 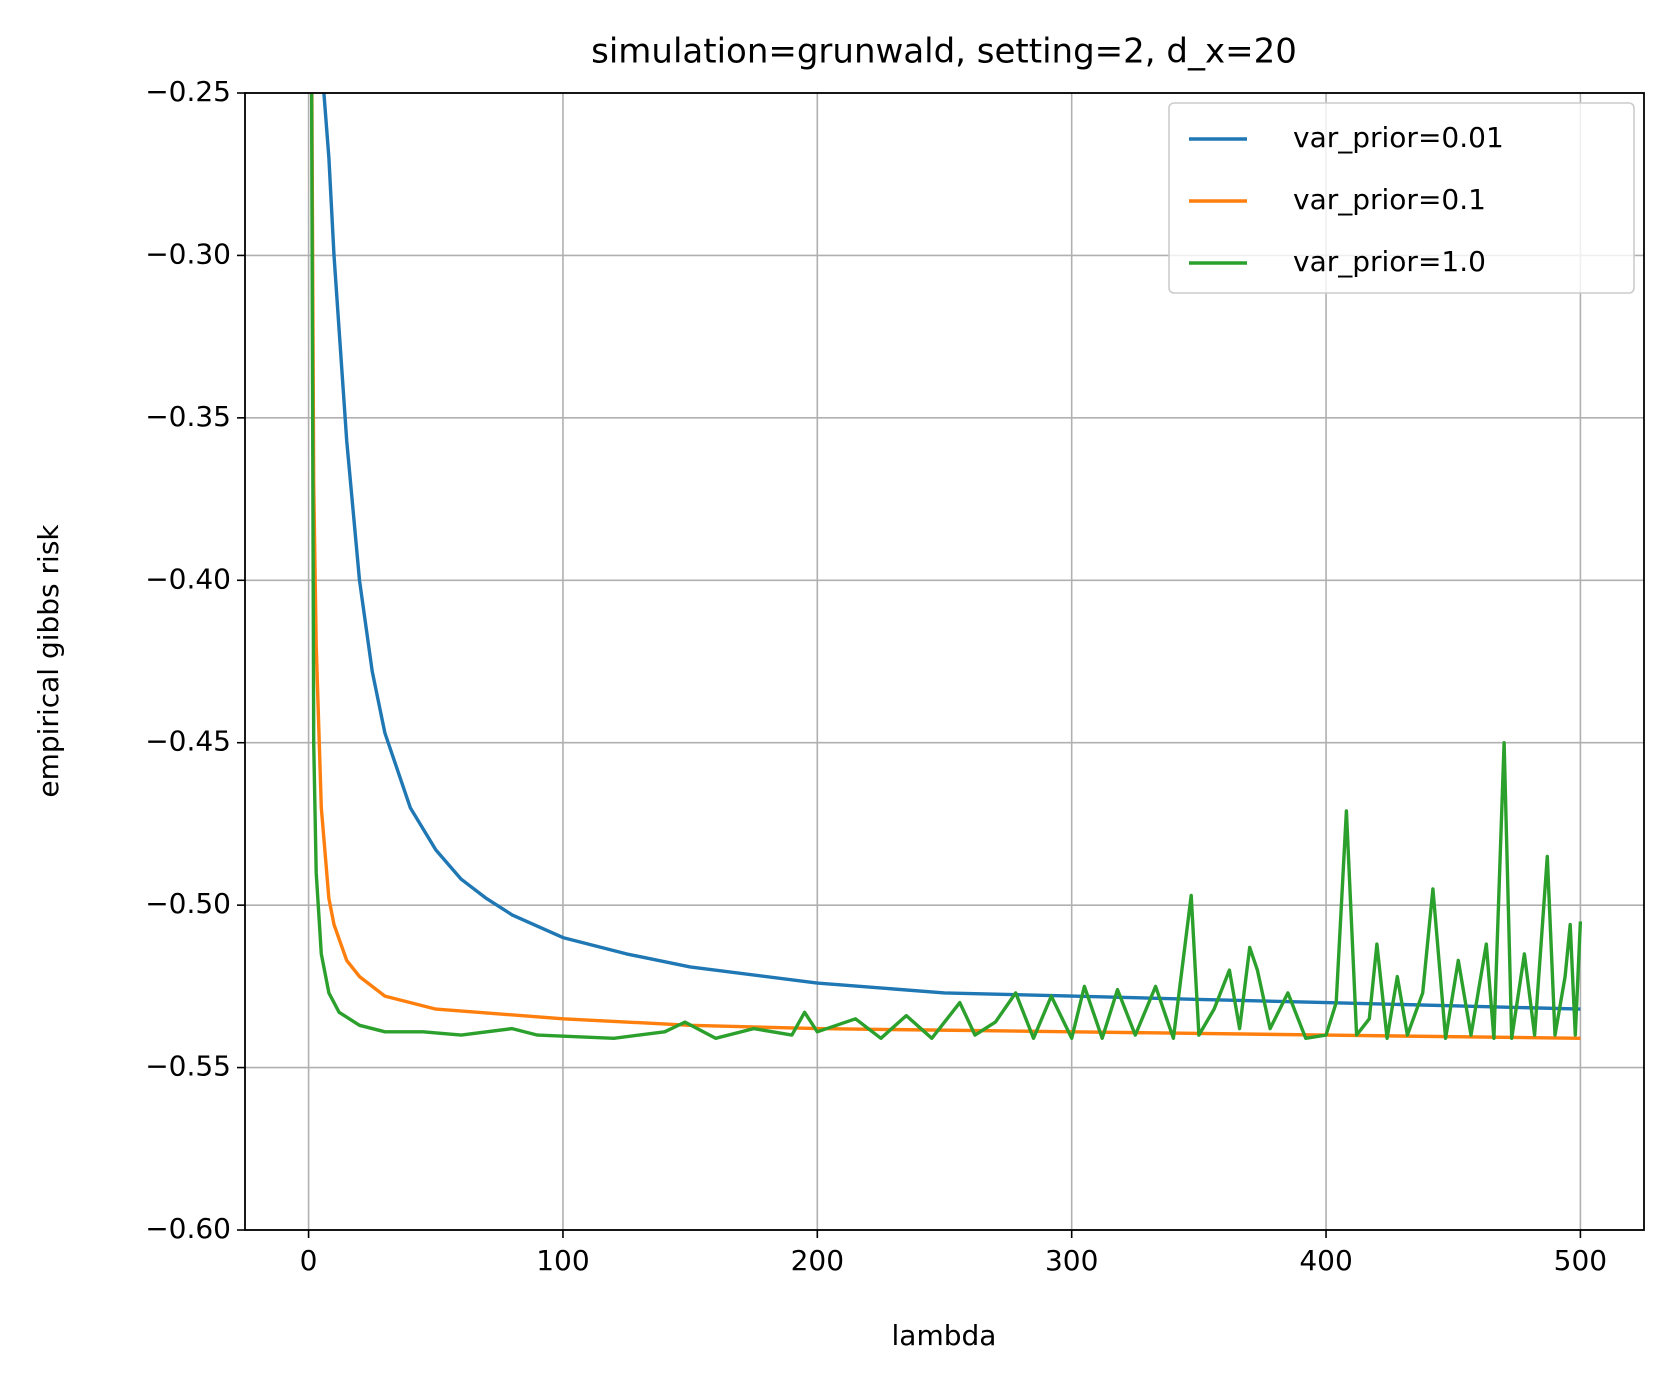 I want to click on legend-label: var_prior=0.1, so click(x=1389, y=199).